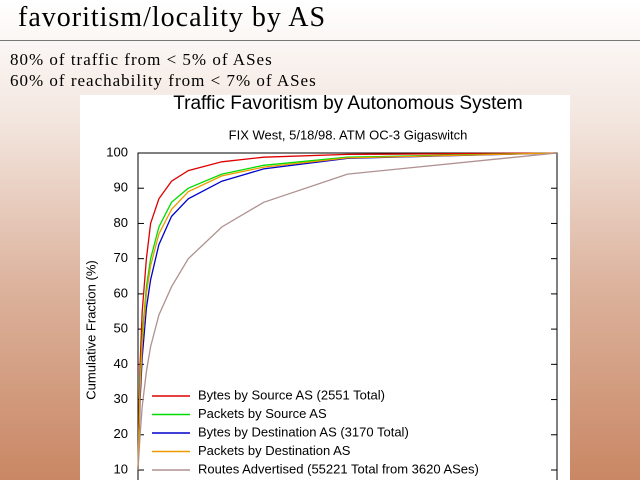 This screenshot has height=480, width=640. Describe the element at coordinates (117, 151) in the screenshot. I see `y-tick-label: 100` at that location.